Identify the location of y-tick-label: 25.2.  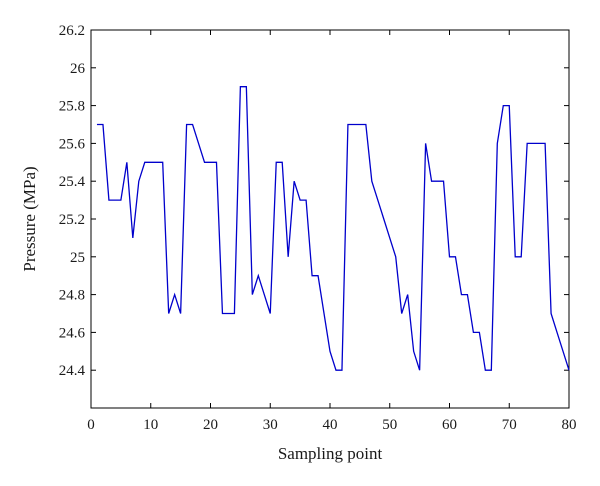
(72, 220).